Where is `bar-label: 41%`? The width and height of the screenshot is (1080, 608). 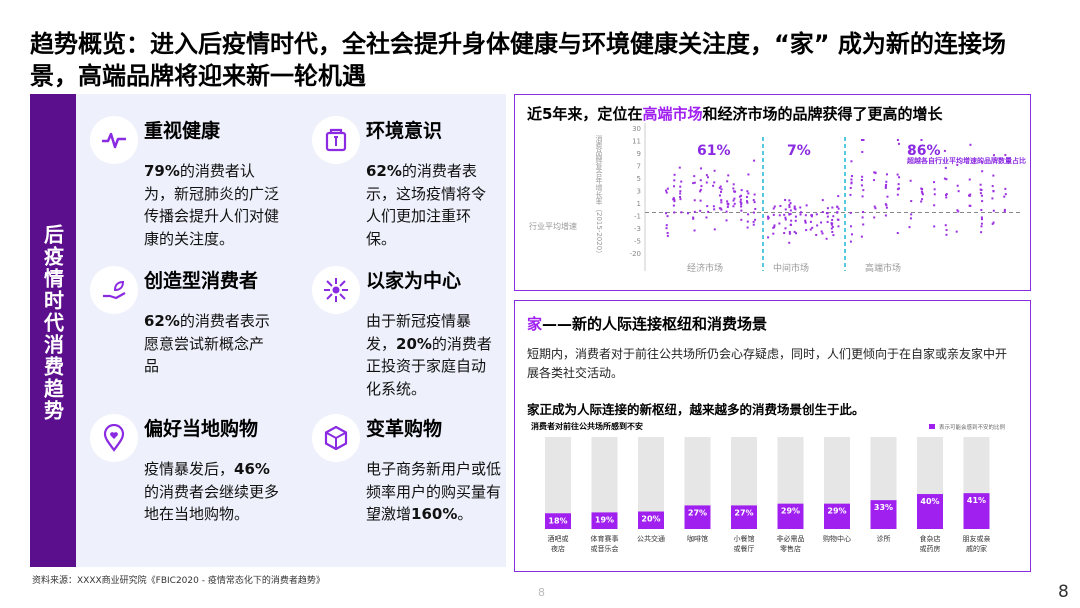
bar-label: 41% is located at coordinates (976, 500).